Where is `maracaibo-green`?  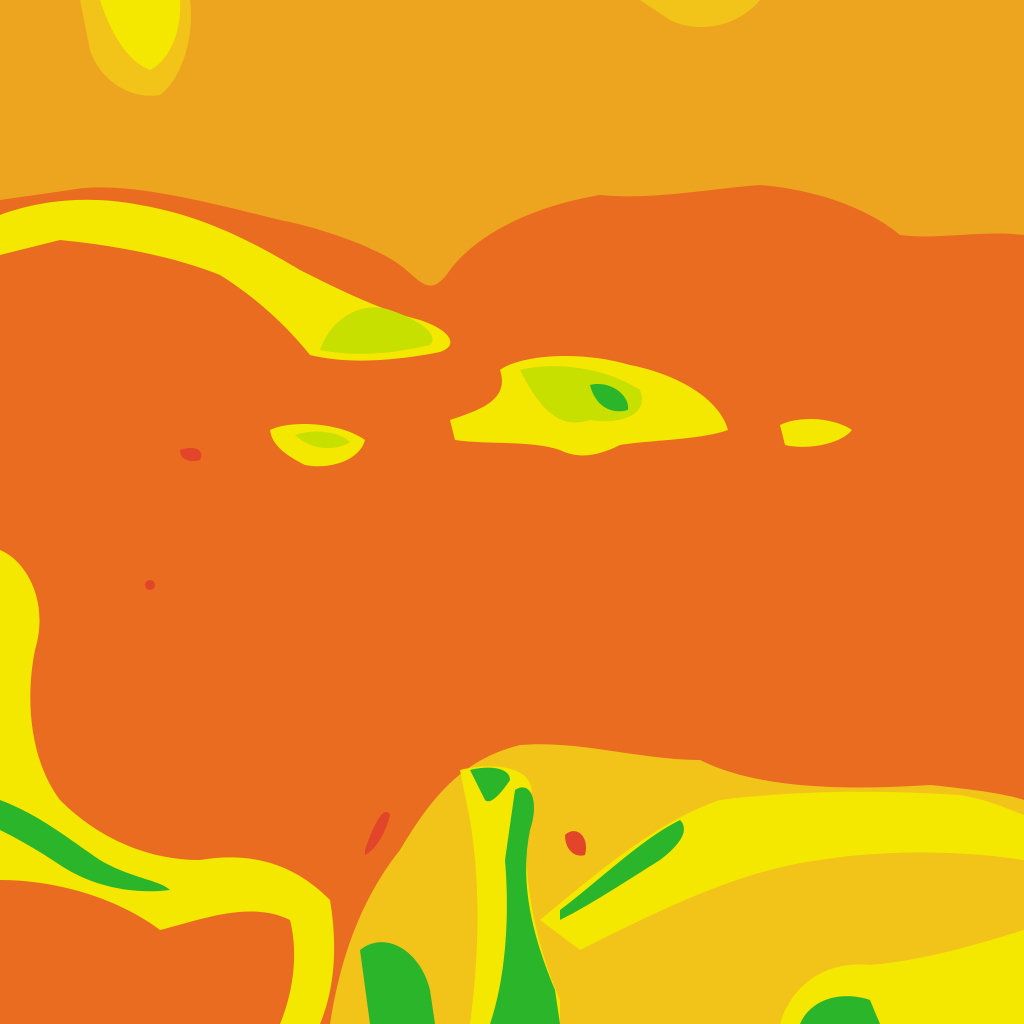 maracaibo-green is located at coordinates (490, 784).